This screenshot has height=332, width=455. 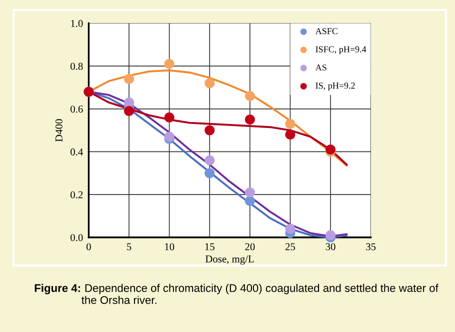 What do you see at coordinates (331, 246) in the screenshot?
I see `x-tick-label: 30` at bounding box center [331, 246].